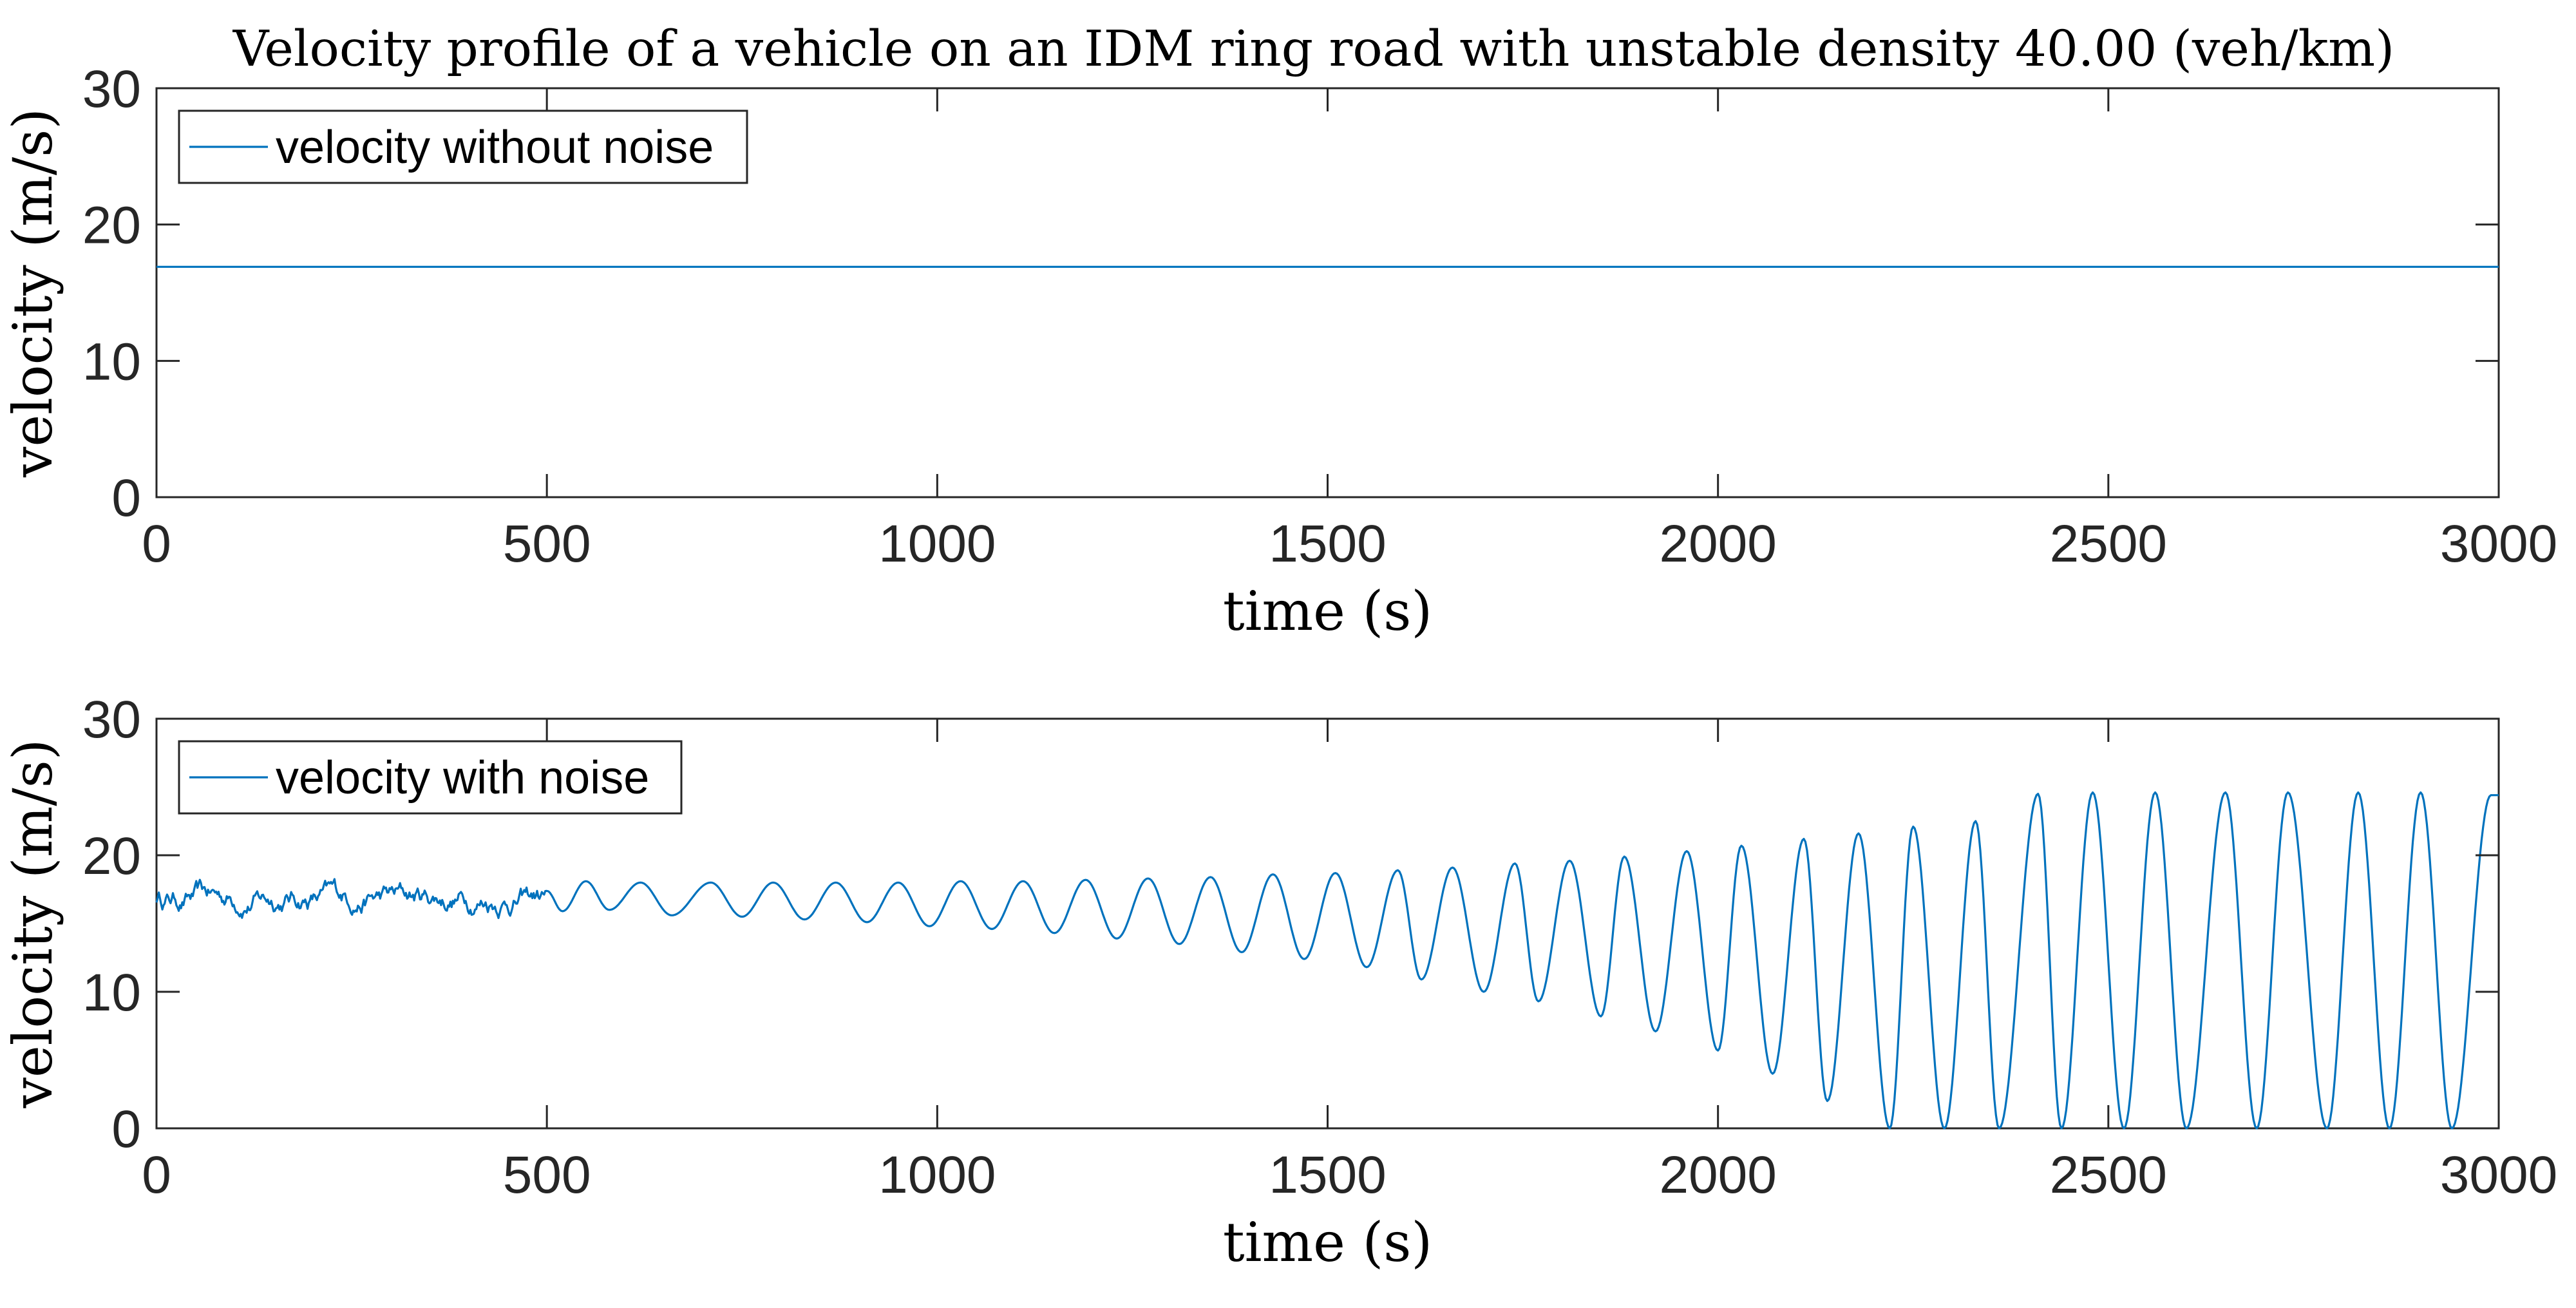 The width and height of the screenshot is (2576, 1308). What do you see at coordinates (463, 778) in the screenshot?
I see `legend-label: velocity with noise` at bounding box center [463, 778].